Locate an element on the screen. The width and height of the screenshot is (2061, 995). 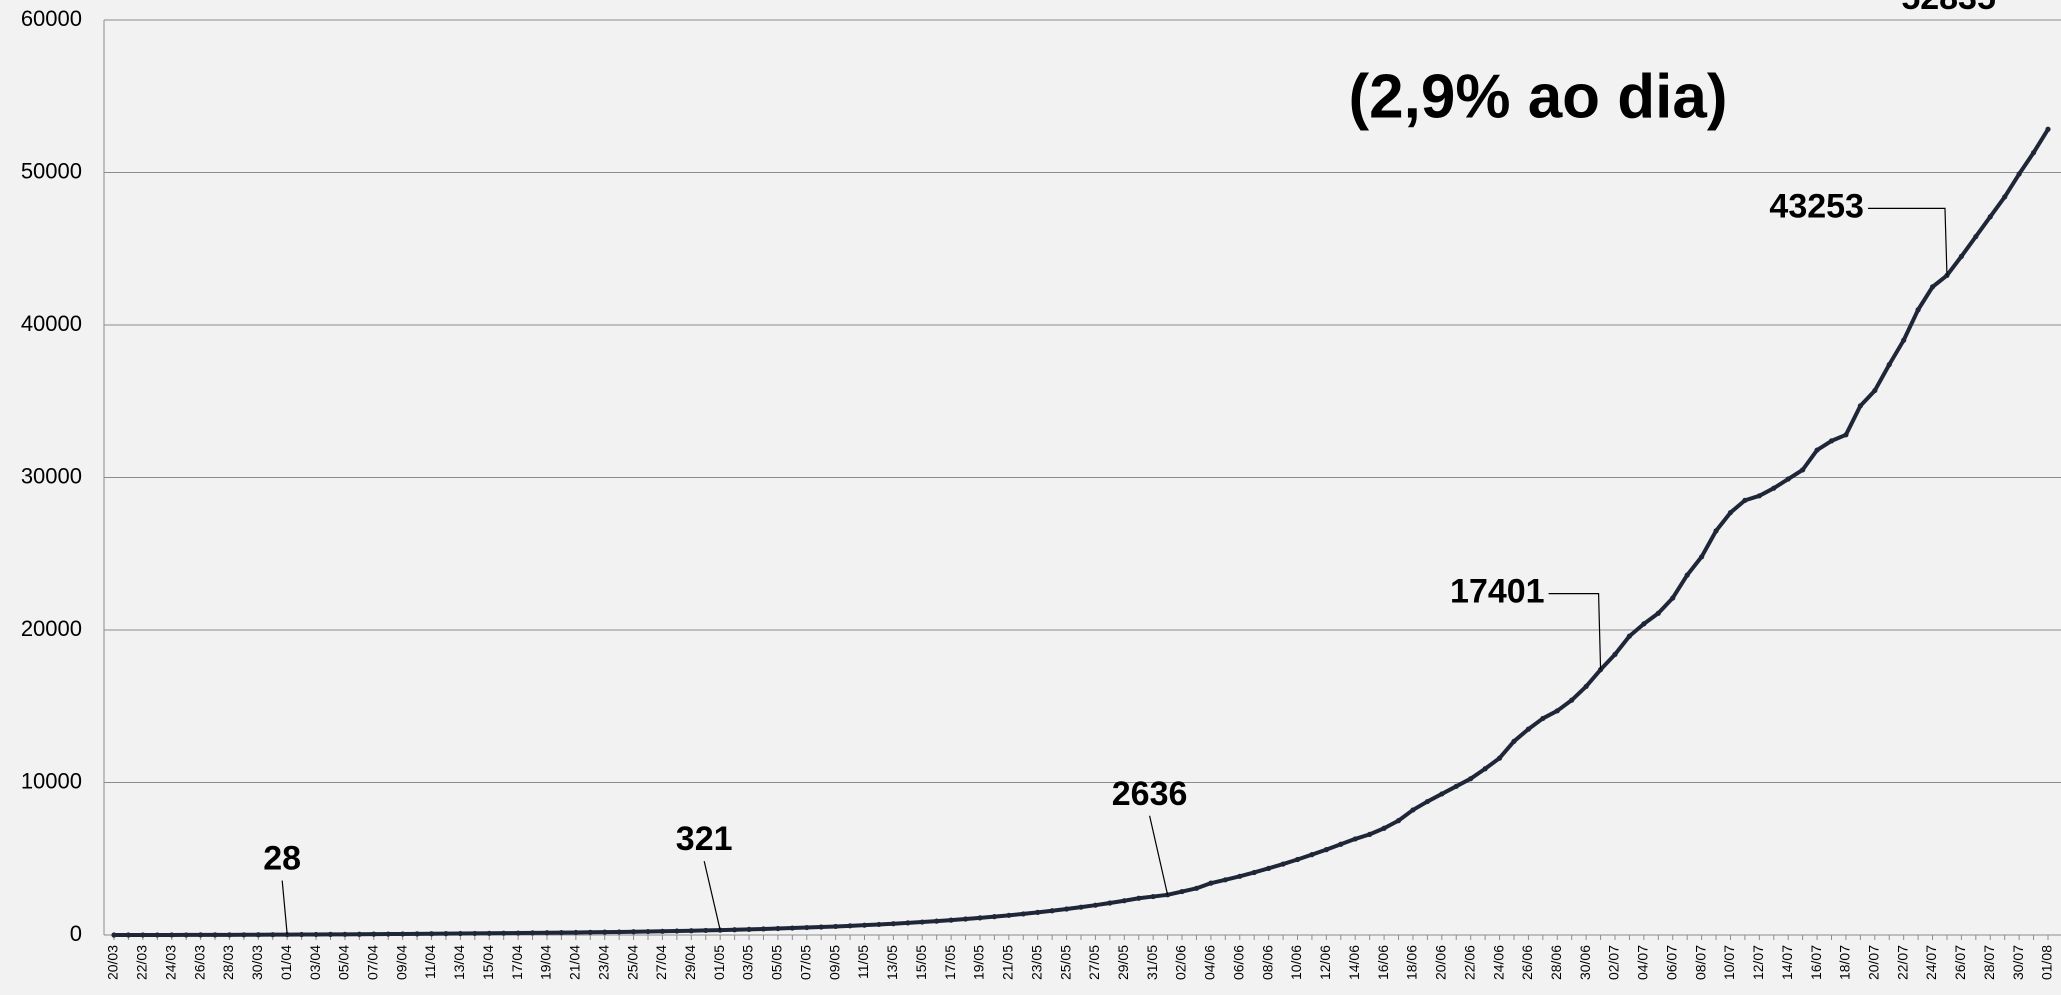
x-tick-label: 09/05 is located at coordinates (834, 962).